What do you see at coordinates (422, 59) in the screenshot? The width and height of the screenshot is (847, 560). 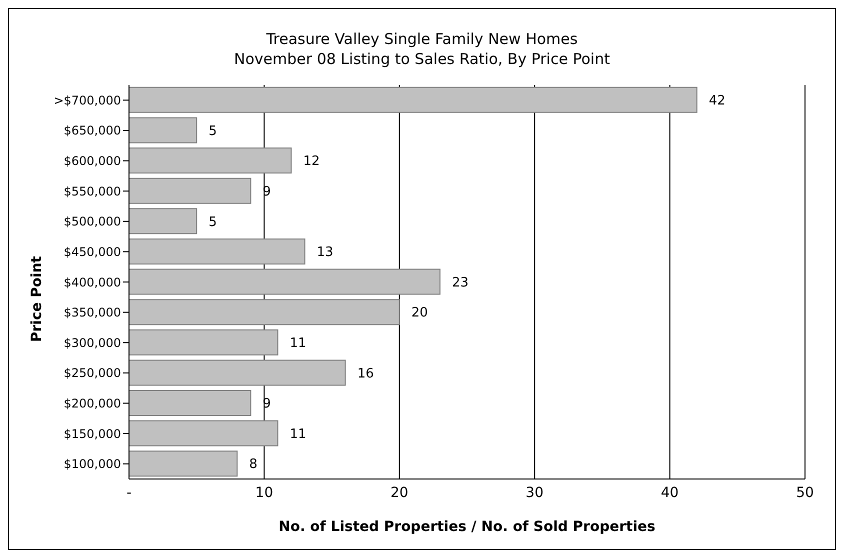 I see `chart-subtitle: November 08 Listing to Sales Ratio, By Price Point` at bounding box center [422, 59].